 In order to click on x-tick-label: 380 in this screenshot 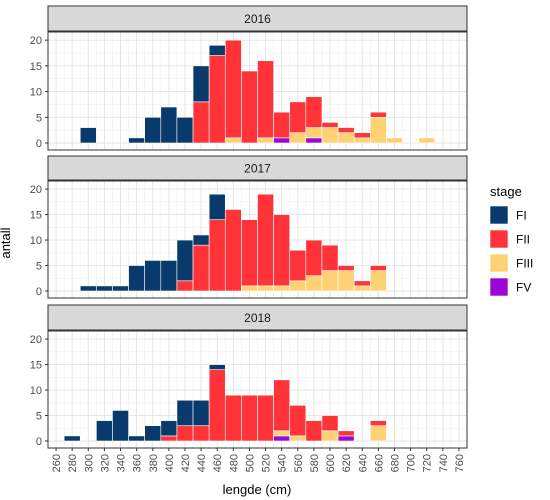, I will do `click(154, 463)`.